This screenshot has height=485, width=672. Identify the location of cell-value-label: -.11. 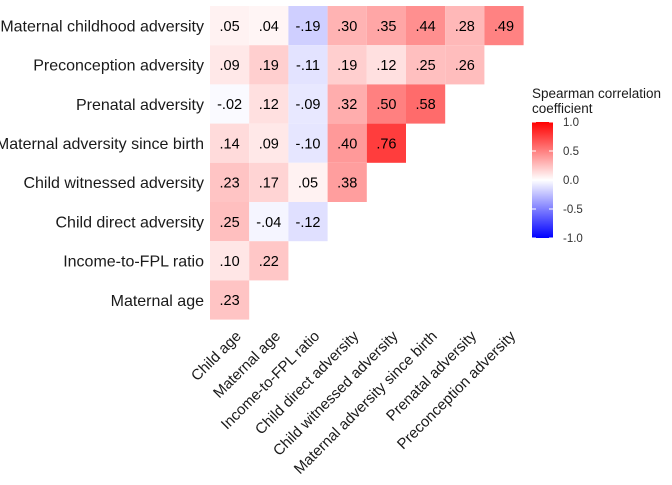
(308, 66).